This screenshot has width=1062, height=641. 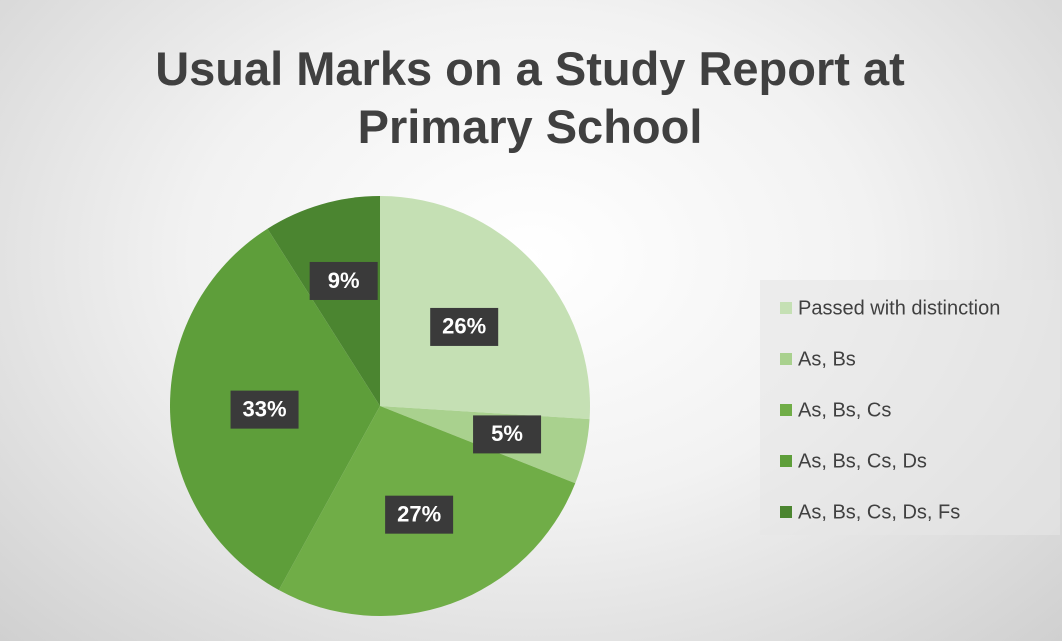 What do you see at coordinates (879, 512) in the screenshot?
I see `legend-label: As, Bs, Cs, Ds, Fs` at bounding box center [879, 512].